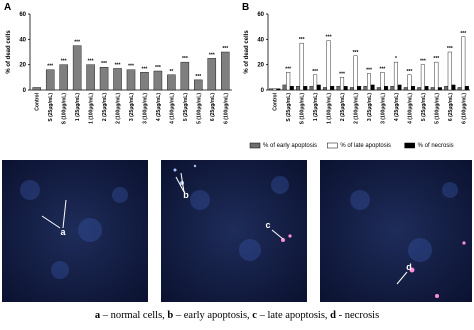 This screenshot has width=474, height=330. What do you see at coordinates (358, 315) in the screenshot?
I see `caption-text: - necrosis` at bounding box center [358, 315].